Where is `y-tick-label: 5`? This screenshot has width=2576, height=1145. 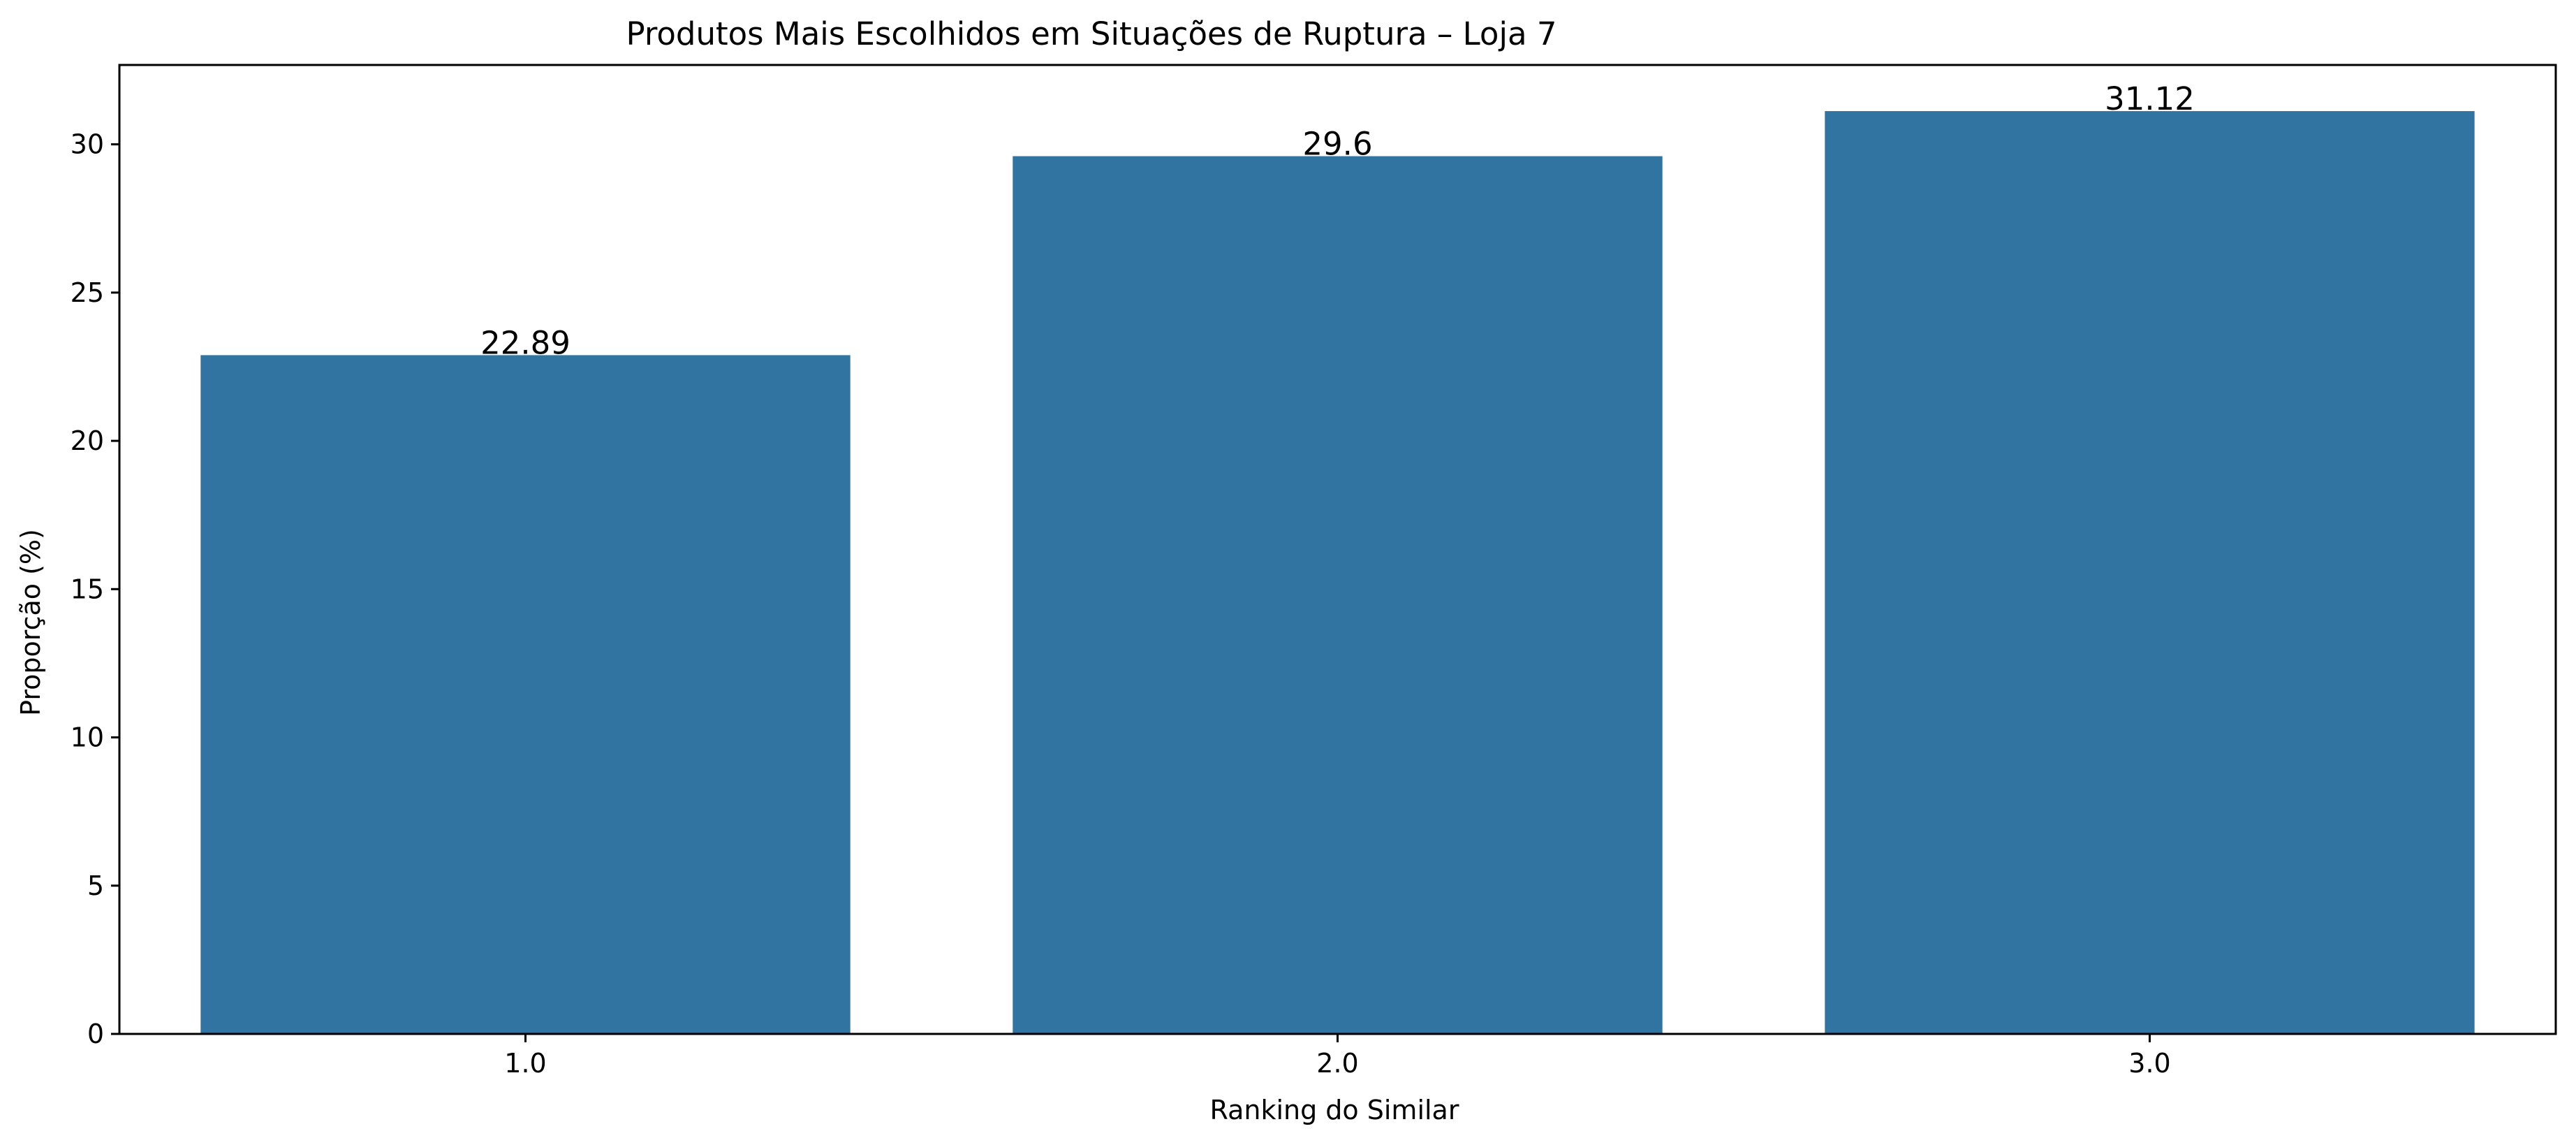
y-tick-label: 5 is located at coordinates (95, 885).